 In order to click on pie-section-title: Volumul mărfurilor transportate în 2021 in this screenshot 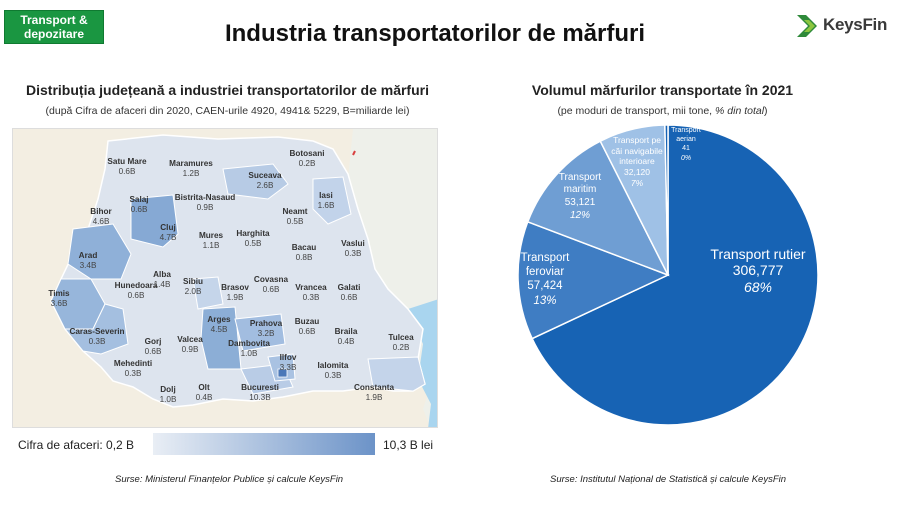, I will do `click(662, 90)`.